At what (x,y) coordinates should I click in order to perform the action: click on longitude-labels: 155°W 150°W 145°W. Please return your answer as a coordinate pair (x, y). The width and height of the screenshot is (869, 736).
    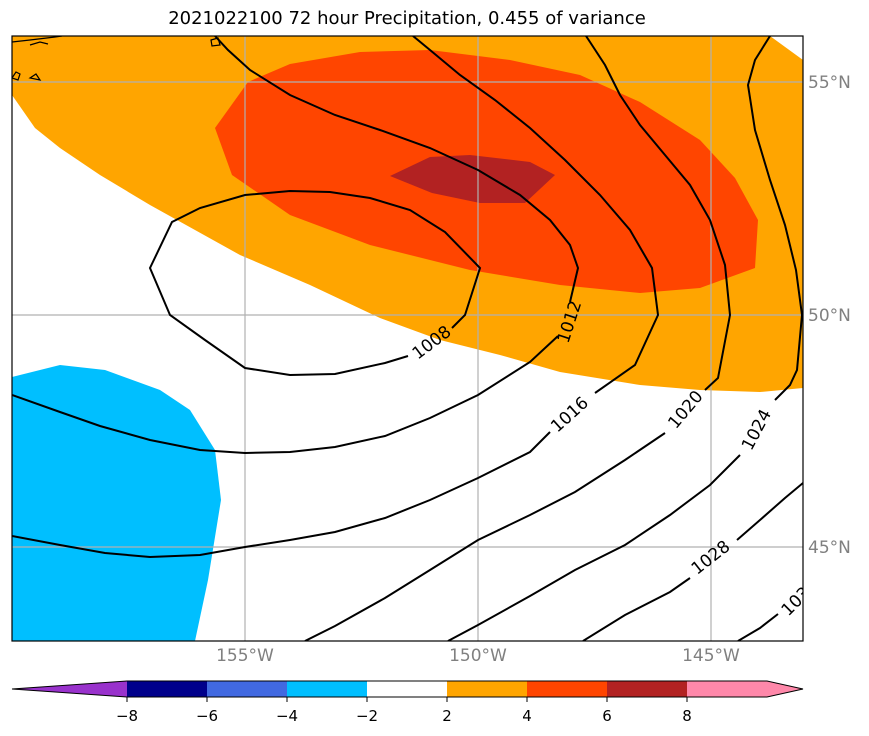
    Looking at the image, I should click on (478, 656).